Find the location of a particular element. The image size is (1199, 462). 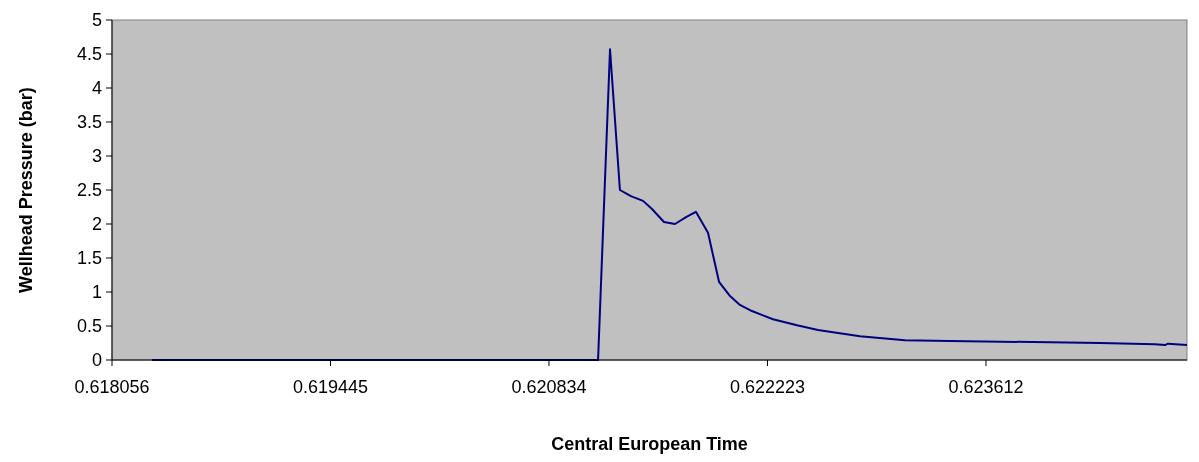

y-tick-label: 0.5 is located at coordinates (89, 326).